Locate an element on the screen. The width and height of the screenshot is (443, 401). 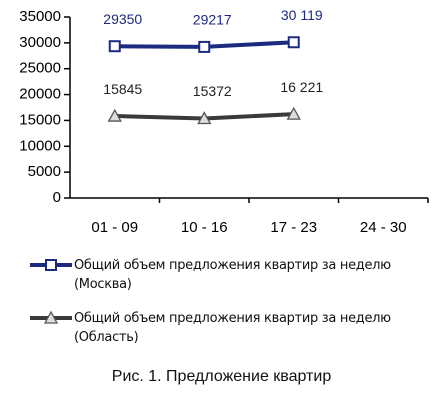
y-tick-label: 20000 is located at coordinates (40, 94).